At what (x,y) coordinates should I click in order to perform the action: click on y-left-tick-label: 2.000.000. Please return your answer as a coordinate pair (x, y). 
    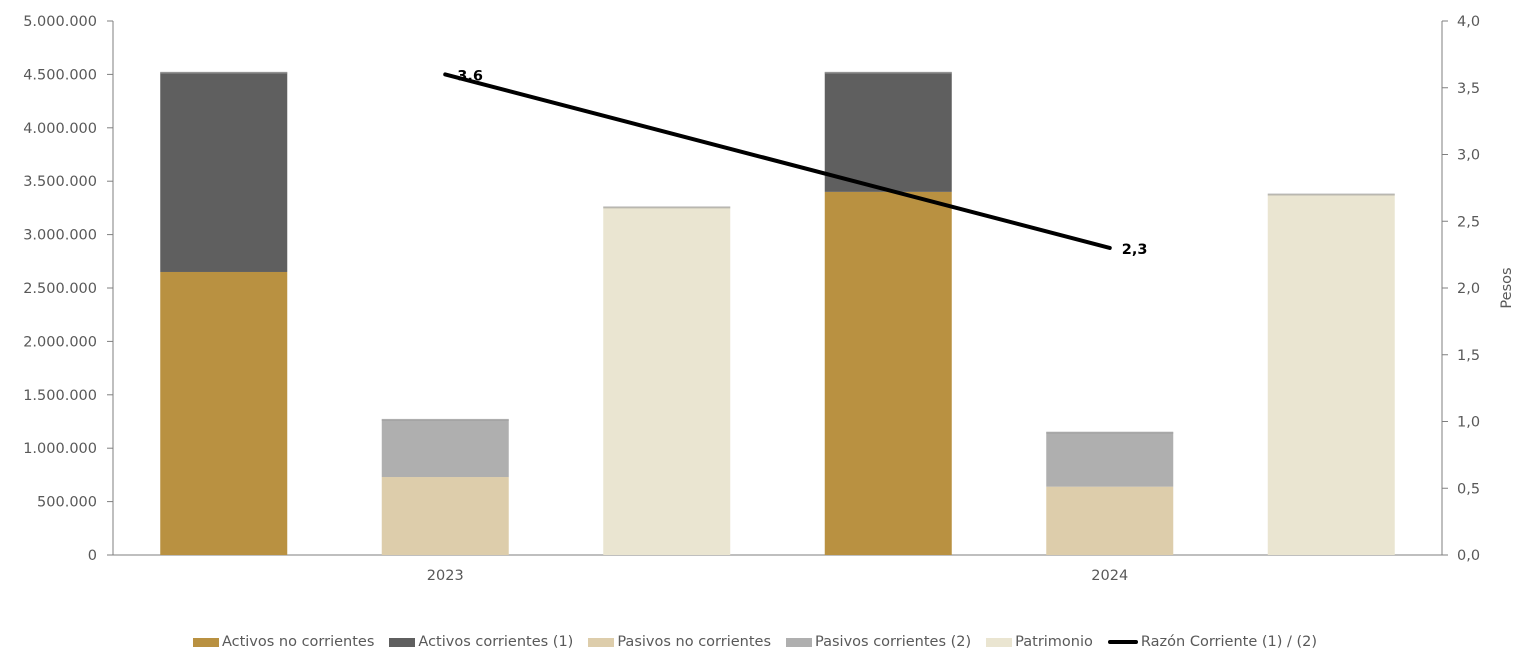
    Looking at the image, I should click on (60, 342).